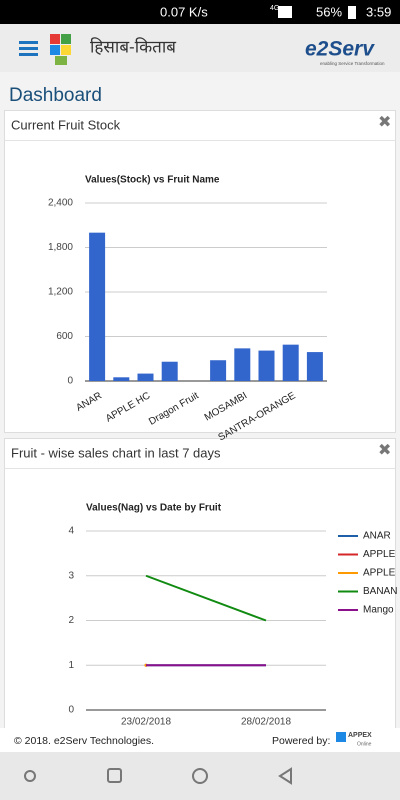 The width and height of the screenshot is (400, 800). What do you see at coordinates (378, 610) in the screenshot?
I see `legend-label: Mango` at bounding box center [378, 610].